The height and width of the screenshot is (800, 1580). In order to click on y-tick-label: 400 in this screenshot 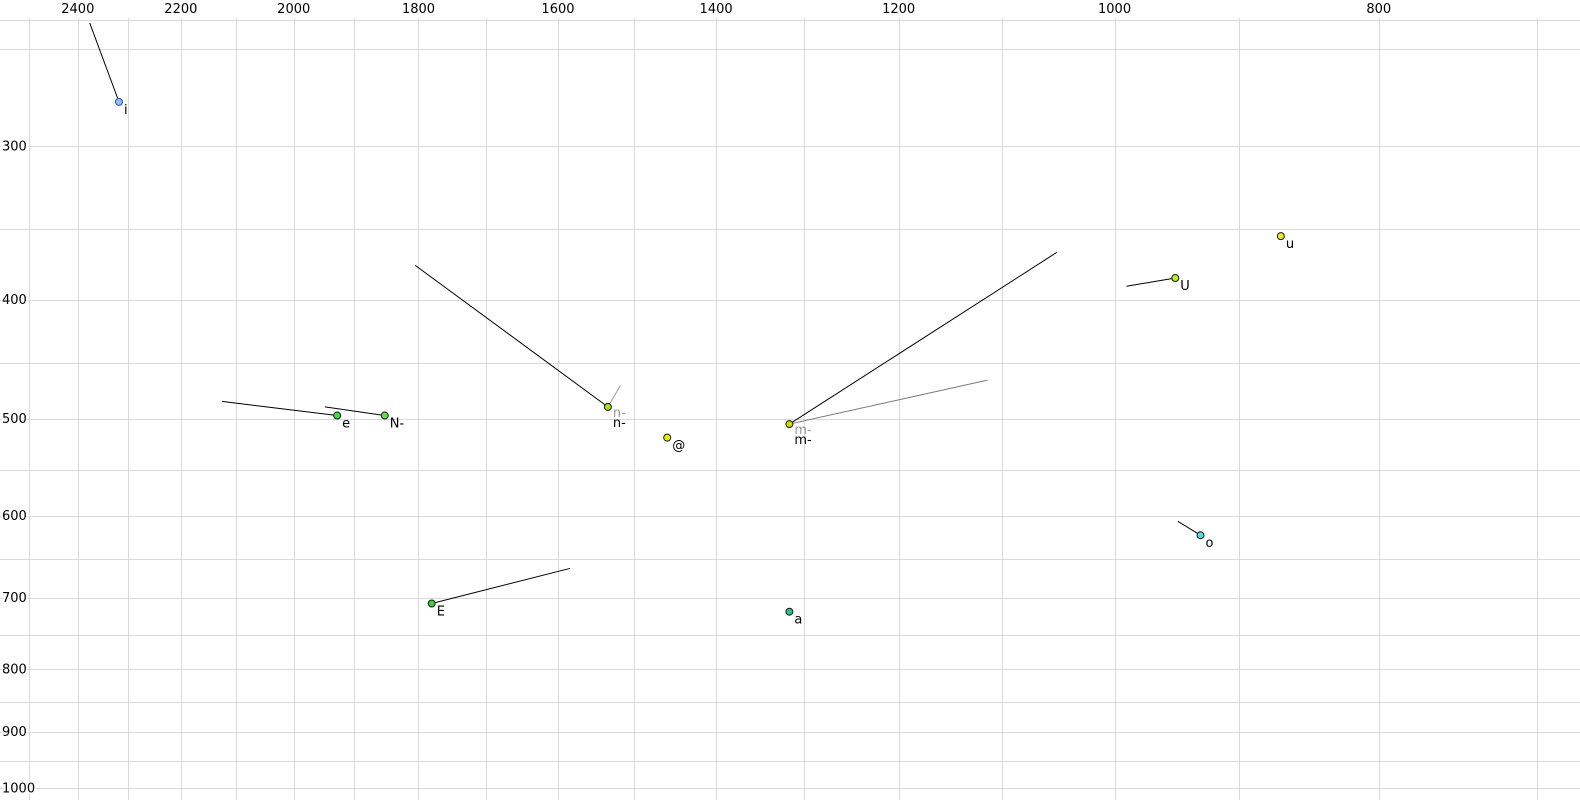, I will do `click(14, 300)`.